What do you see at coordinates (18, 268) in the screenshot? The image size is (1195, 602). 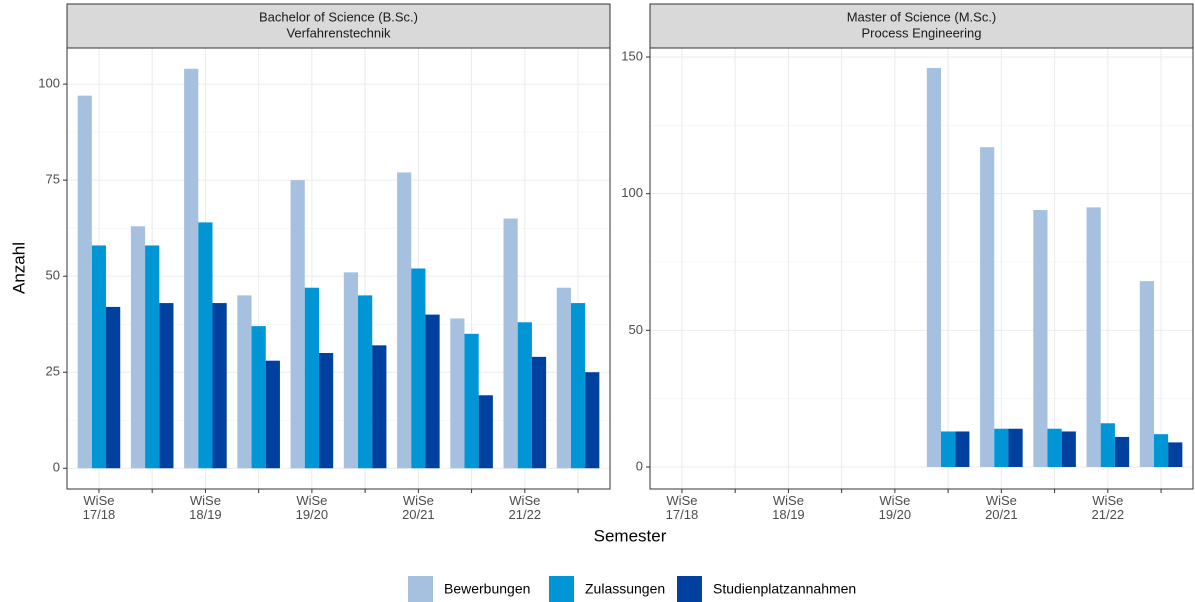 I see `y-axis-title: Anzahl` at bounding box center [18, 268].